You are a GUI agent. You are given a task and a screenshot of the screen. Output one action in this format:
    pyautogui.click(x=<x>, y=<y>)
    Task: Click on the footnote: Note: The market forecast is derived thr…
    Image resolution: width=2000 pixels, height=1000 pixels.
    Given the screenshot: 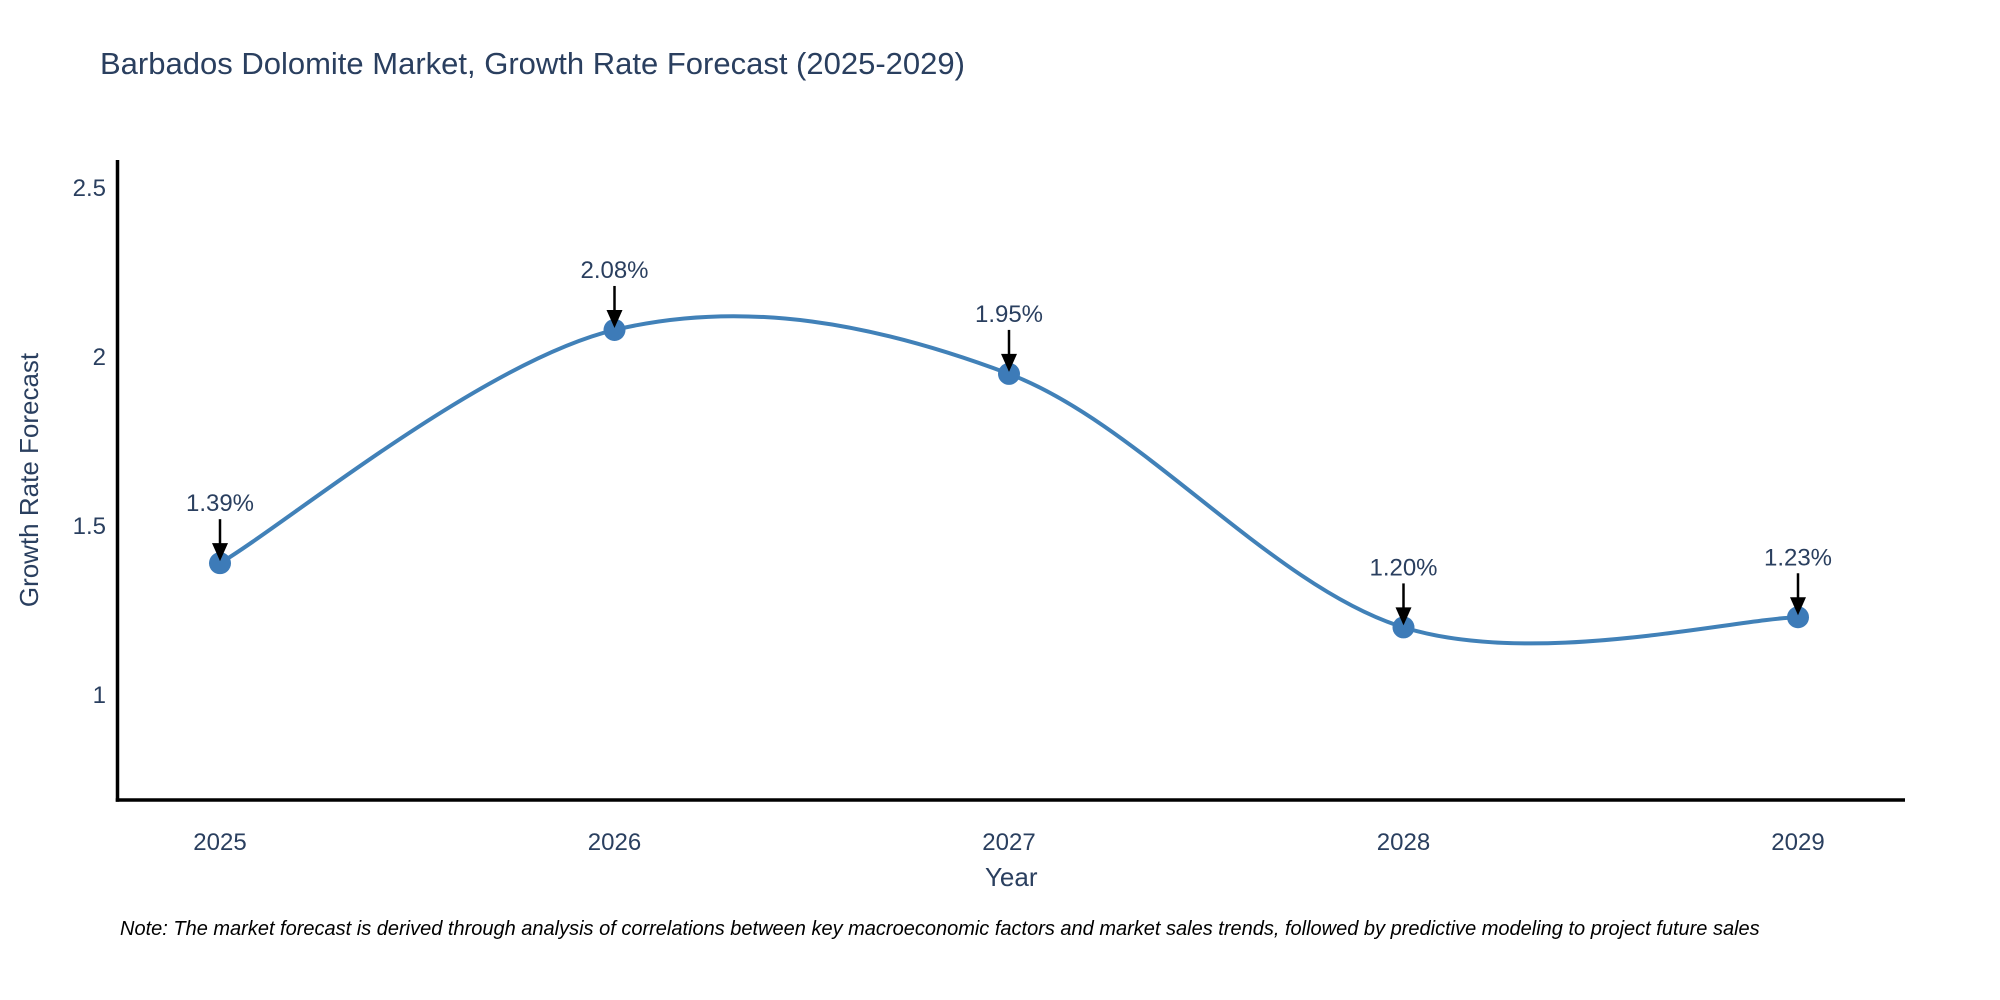 What is the action you would take?
    pyautogui.click(x=940, y=929)
    